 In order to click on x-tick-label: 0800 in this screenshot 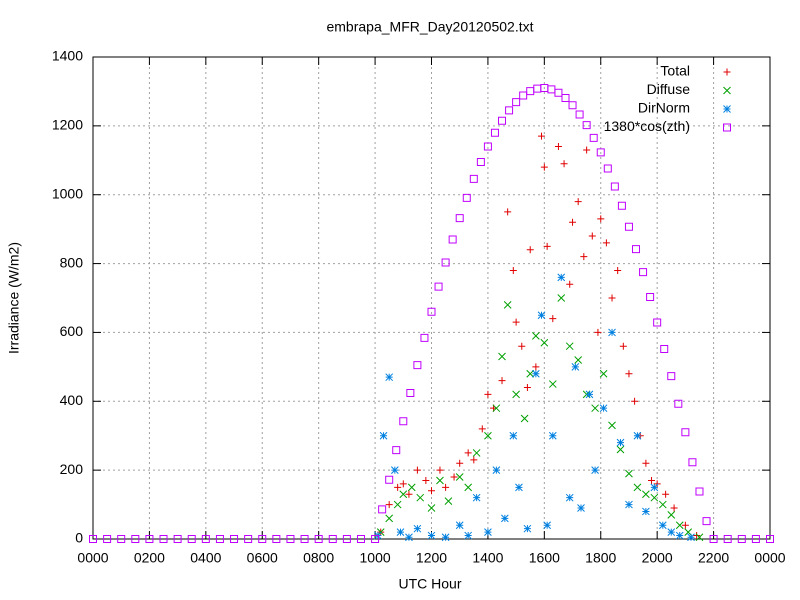, I will do `click(318, 558)`.